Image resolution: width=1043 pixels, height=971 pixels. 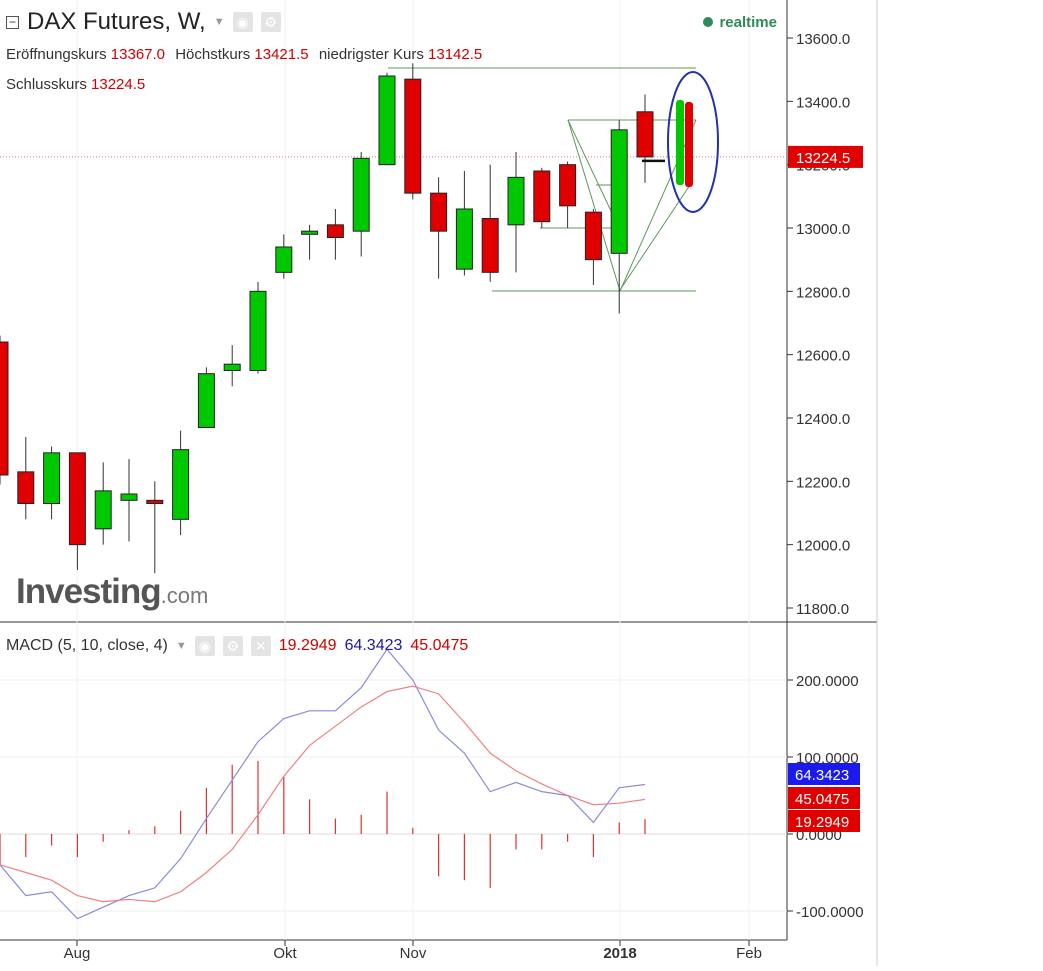 I want to click on watermark-main: Investing, so click(x=89, y=591).